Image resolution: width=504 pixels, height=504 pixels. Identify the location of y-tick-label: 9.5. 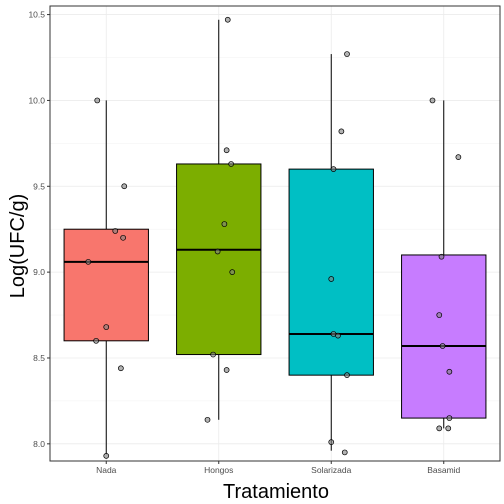
(39, 186).